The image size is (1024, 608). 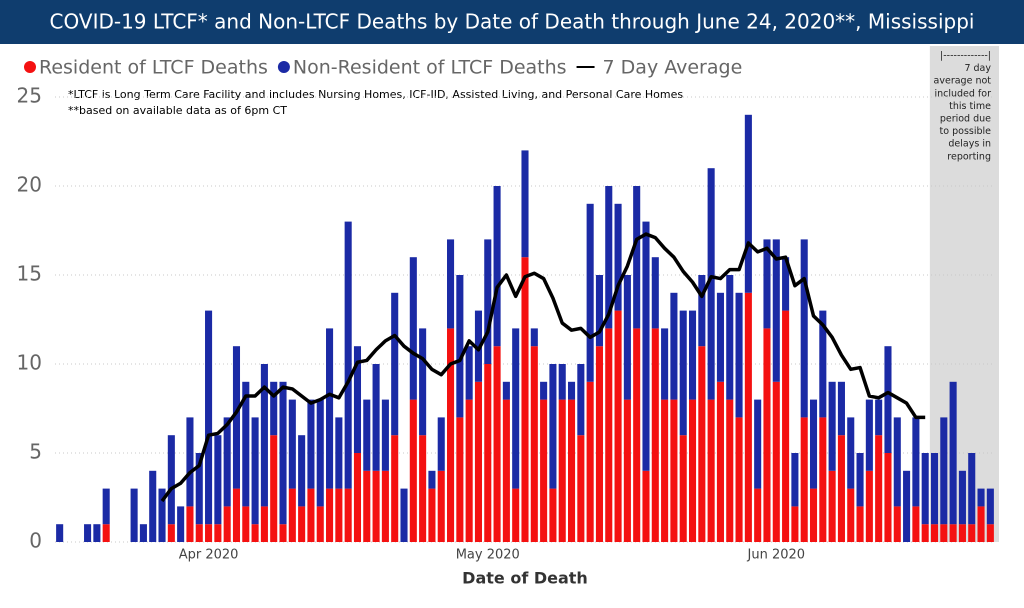 What do you see at coordinates (977, 68) in the screenshot?
I see `shaded-note: 7 day` at bounding box center [977, 68].